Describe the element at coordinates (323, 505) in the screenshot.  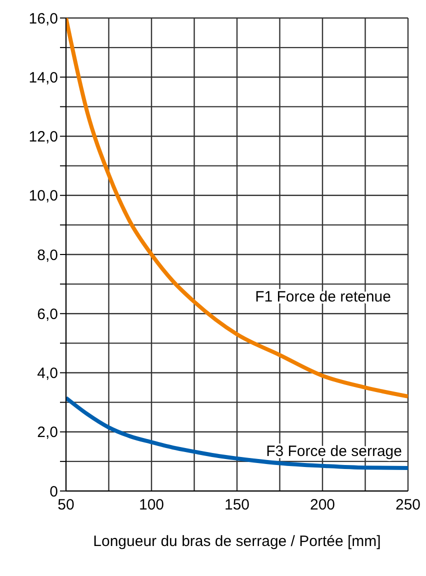
I see `x-tick-label: 200` at that location.